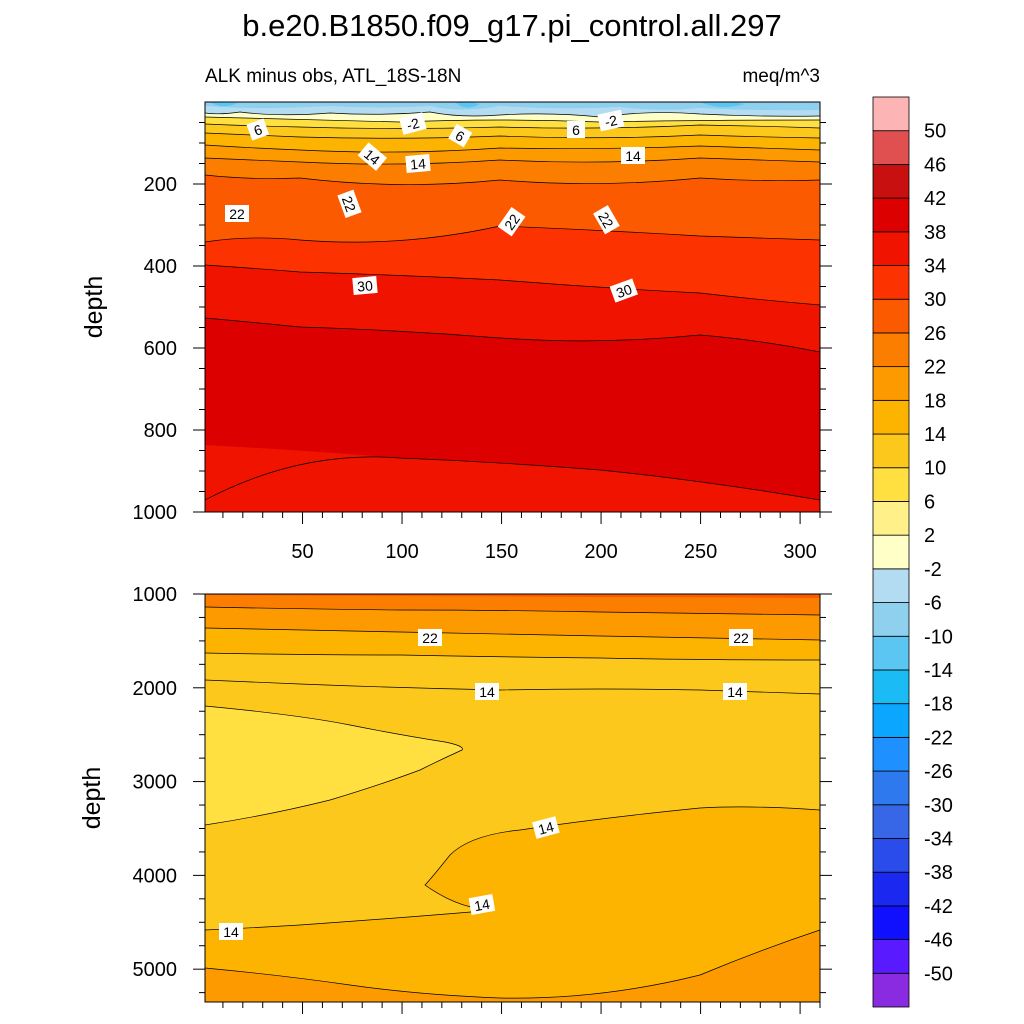 Image resolution: width=1024 pixels, height=1024 pixels. Describe the element at coordinates (160, 431) in the screenshot. I see `y-tick-label: 800` at that location.